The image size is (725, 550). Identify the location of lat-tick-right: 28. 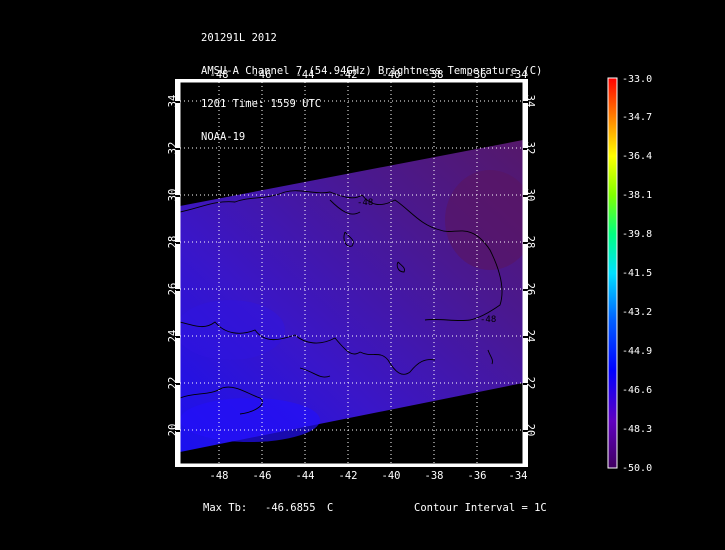
(530, 242).